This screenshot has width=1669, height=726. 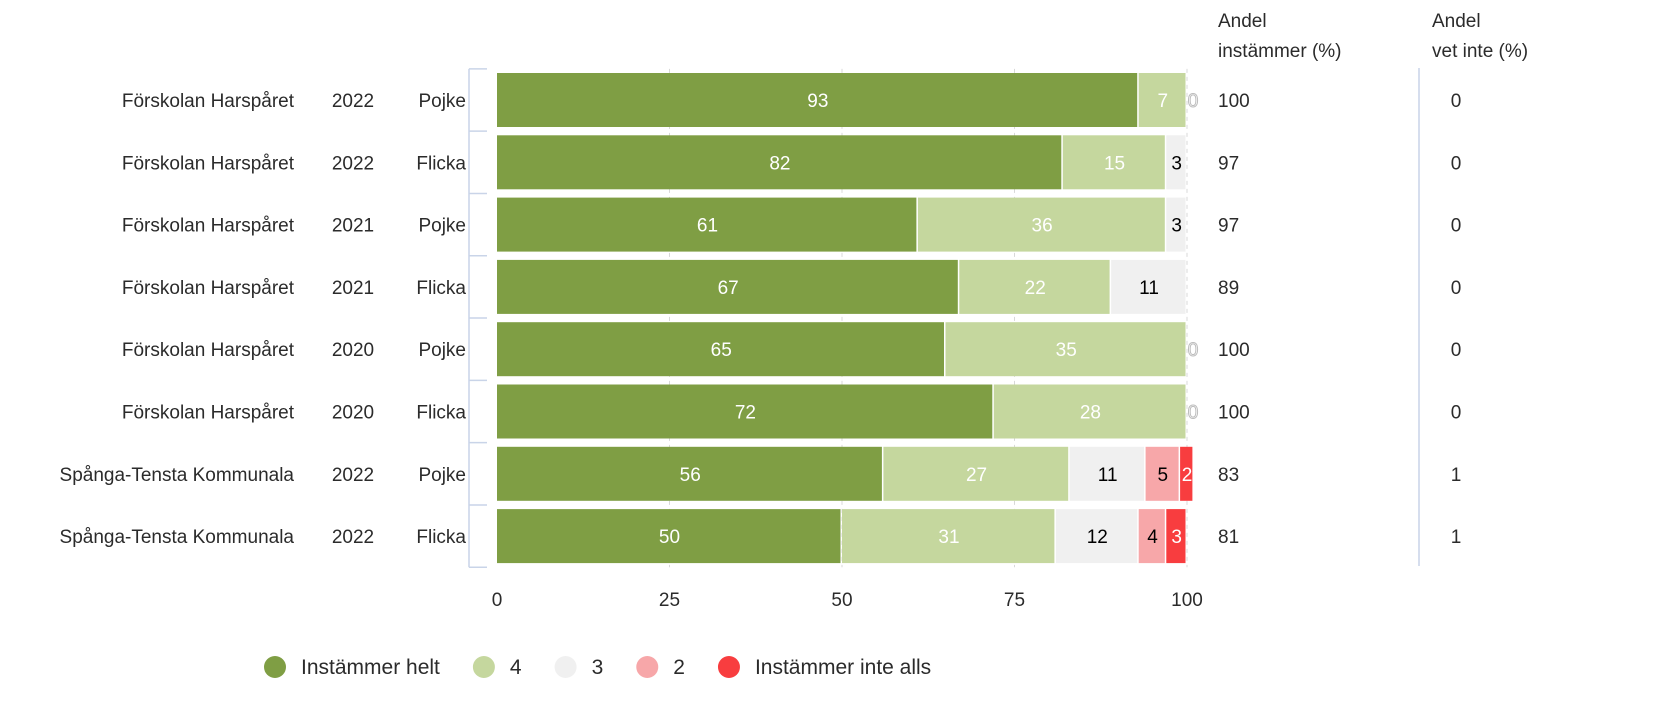 I want to click on bar-data-label: 7, so click(x=1163, y=101).